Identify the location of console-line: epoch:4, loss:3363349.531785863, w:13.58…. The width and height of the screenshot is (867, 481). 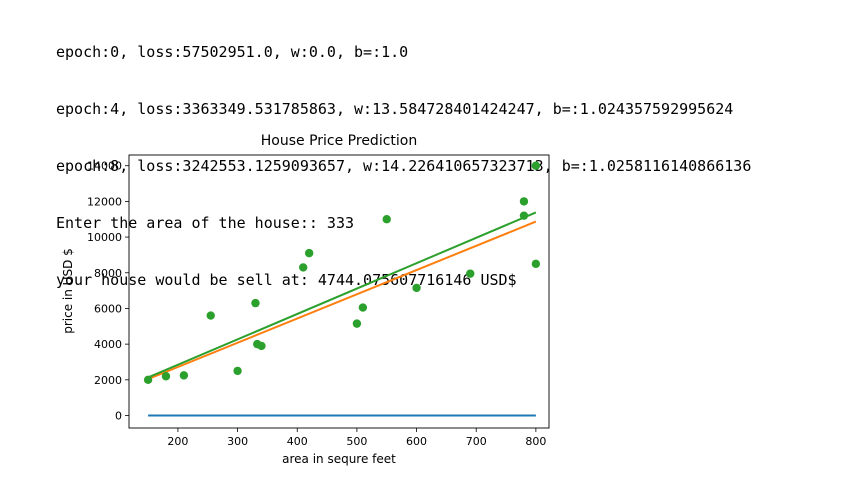
(395, 109).